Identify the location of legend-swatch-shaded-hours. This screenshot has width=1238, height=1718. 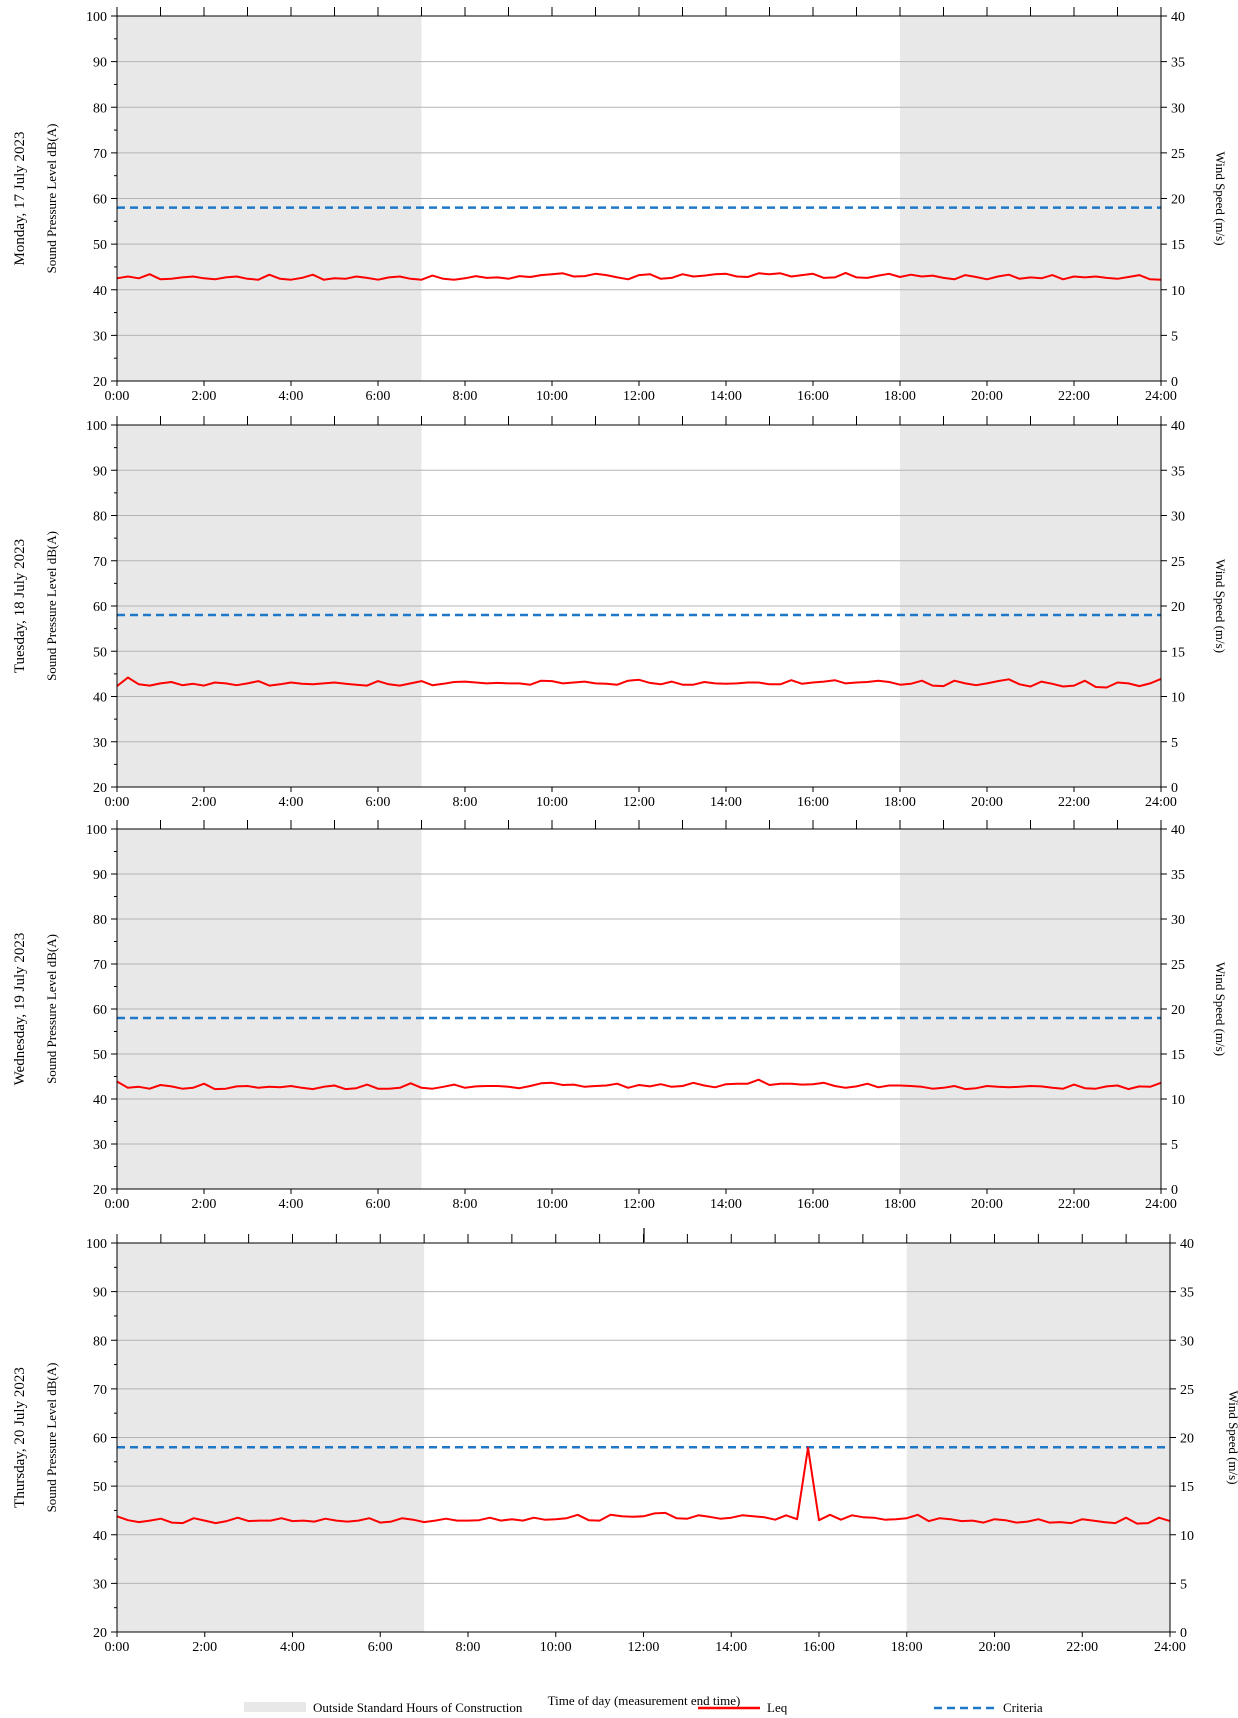
(275, 1707).